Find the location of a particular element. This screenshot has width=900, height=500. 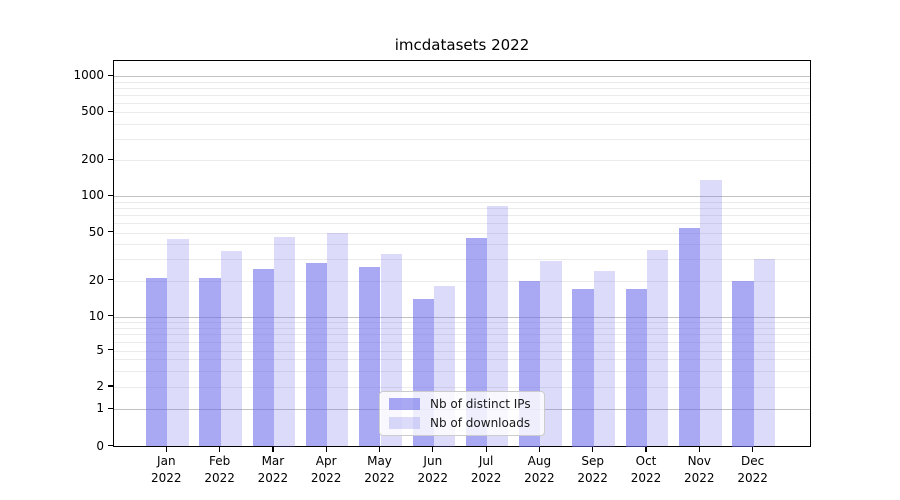

bar-distinct-ips-feb is located at coordinates (210, 362).